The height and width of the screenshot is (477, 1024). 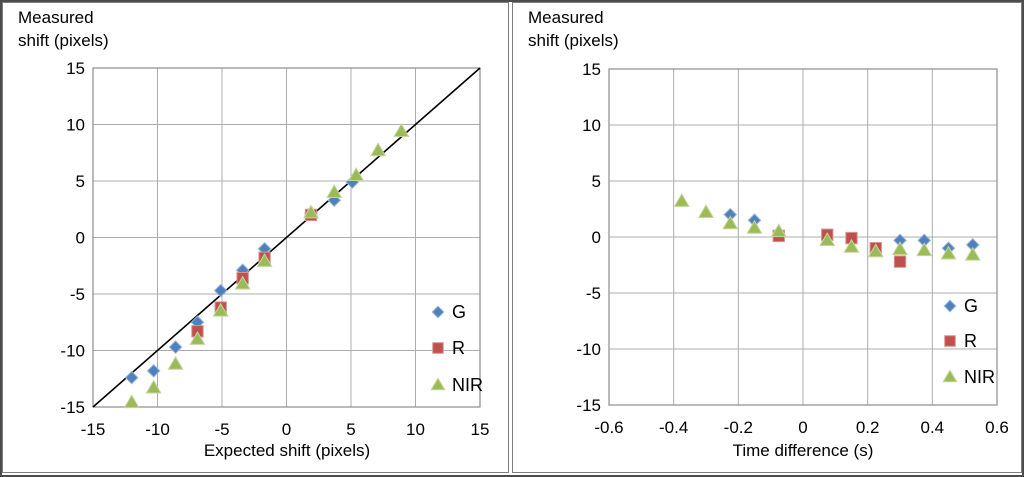 What do you see at coordinates (415, 429) in the screenshot?
I see `x-tick-label: 10` at bounding box center [415, 429].